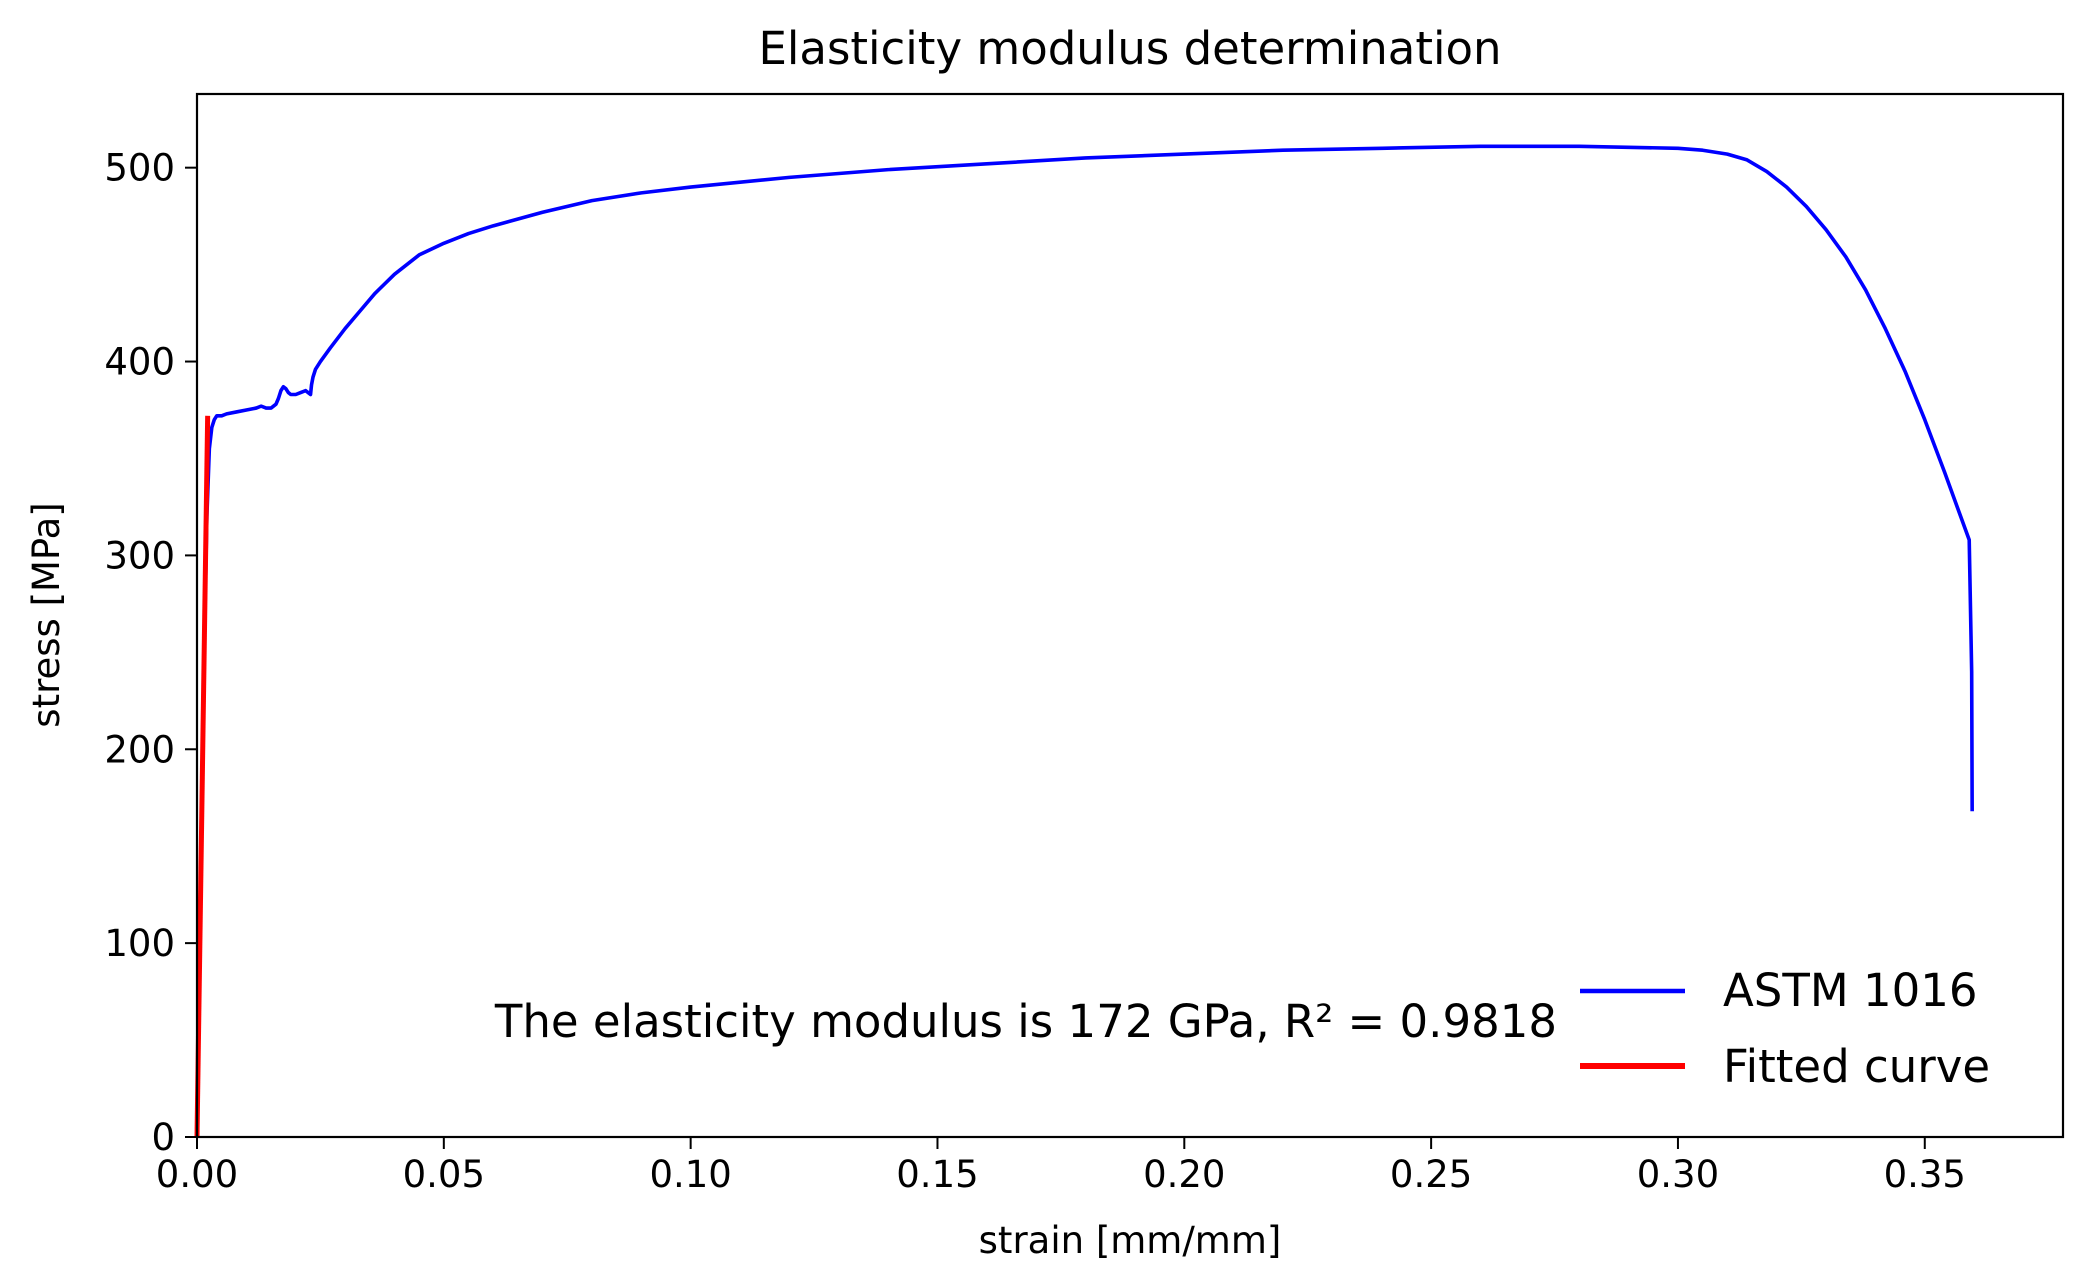 This screenshot has height=1288, width=2085. I want to click on x-tick-label: 0.35, so click(1925, 1174).